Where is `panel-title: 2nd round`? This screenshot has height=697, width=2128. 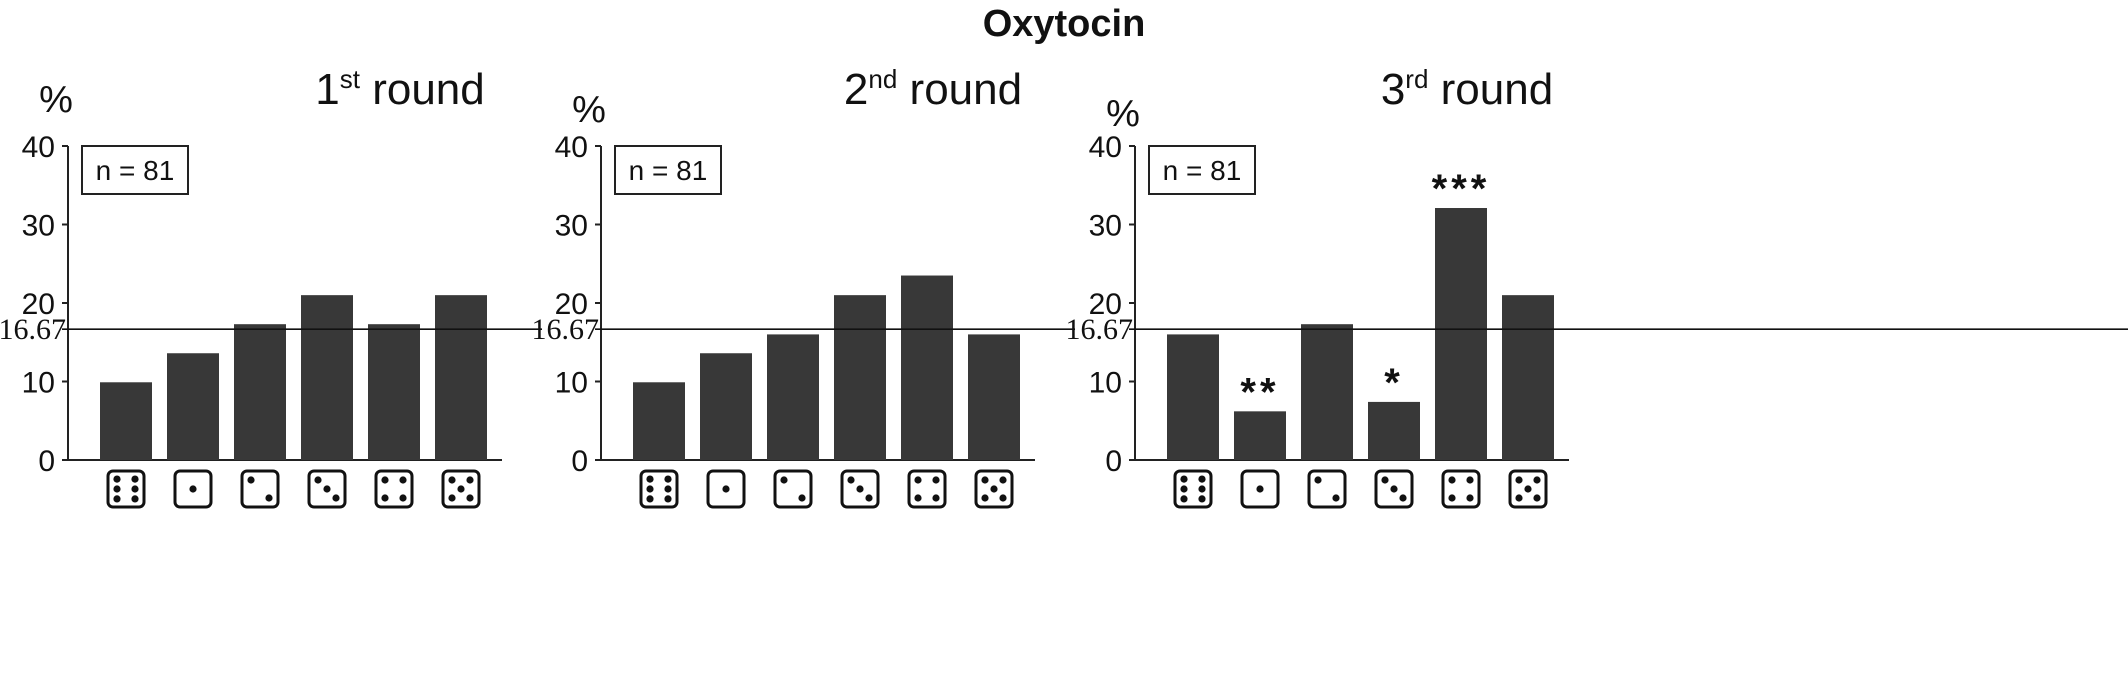 panel-title: 2nd round is located at coordinates (933, 89).